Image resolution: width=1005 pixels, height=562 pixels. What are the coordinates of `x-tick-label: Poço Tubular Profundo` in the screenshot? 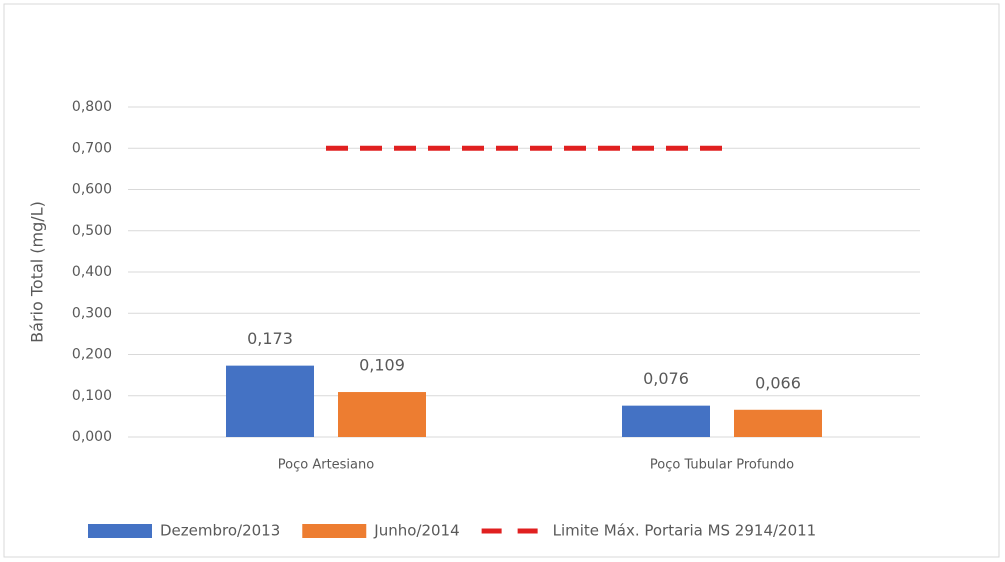 It's located at (722, 465).